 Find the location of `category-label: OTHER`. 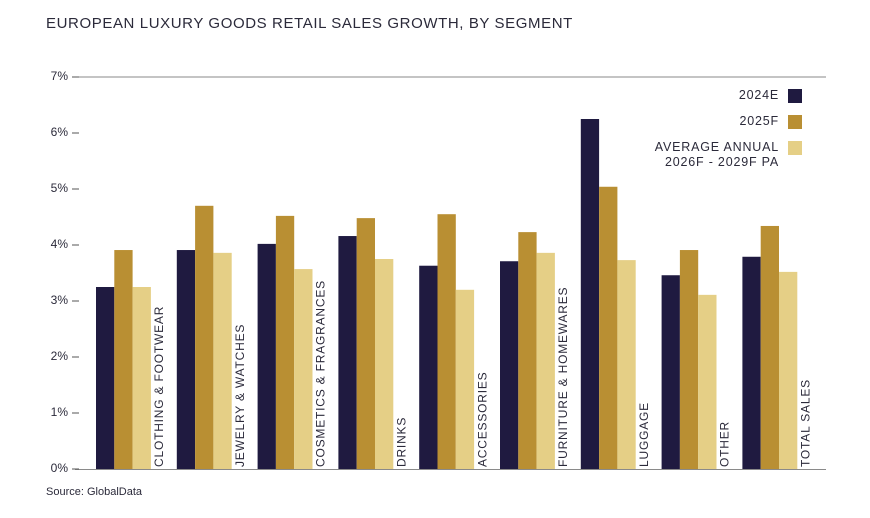

category-label: OTHER is located at coordinates (725, 444).